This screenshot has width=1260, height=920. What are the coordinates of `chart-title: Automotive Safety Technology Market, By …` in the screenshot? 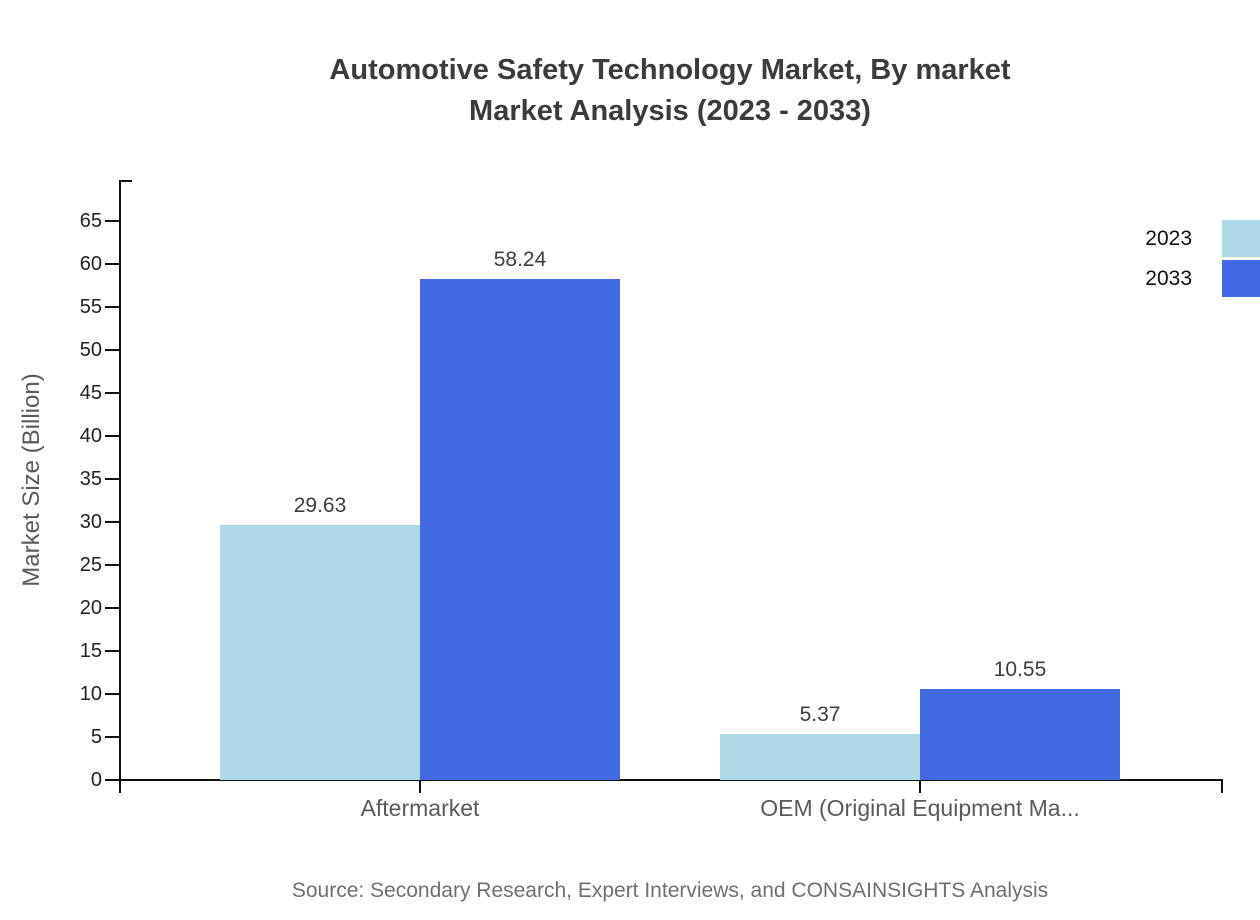 It's located at (670, 91).